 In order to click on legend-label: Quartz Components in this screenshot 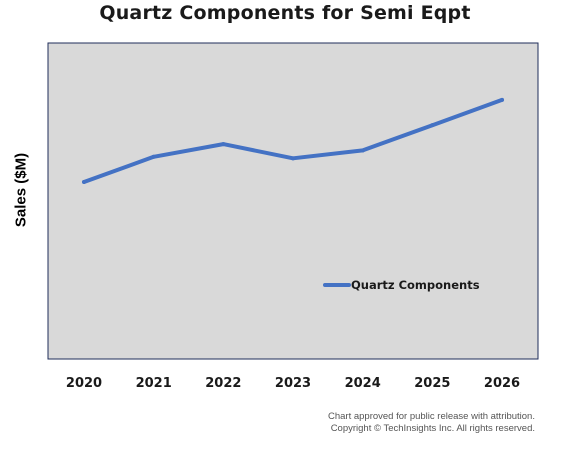, I will do `click(415, 285)`.